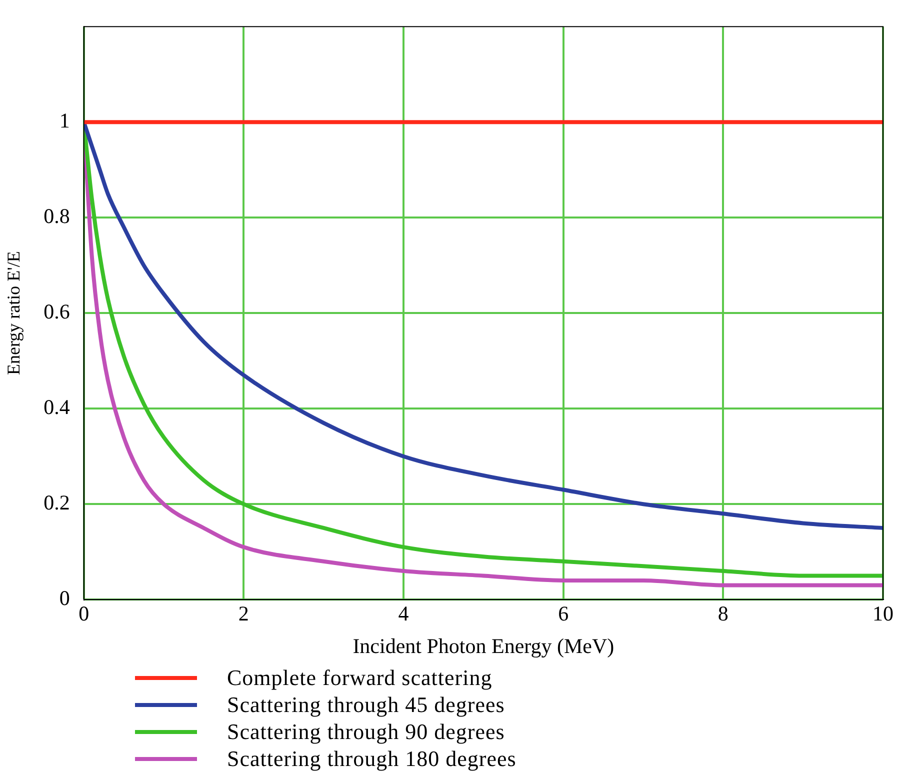 The image size is (903, 778). What do you see at coordinates (563, 614) in the screenshot?
I see `x-tick-label: 6` at bounding box center [563, 614].